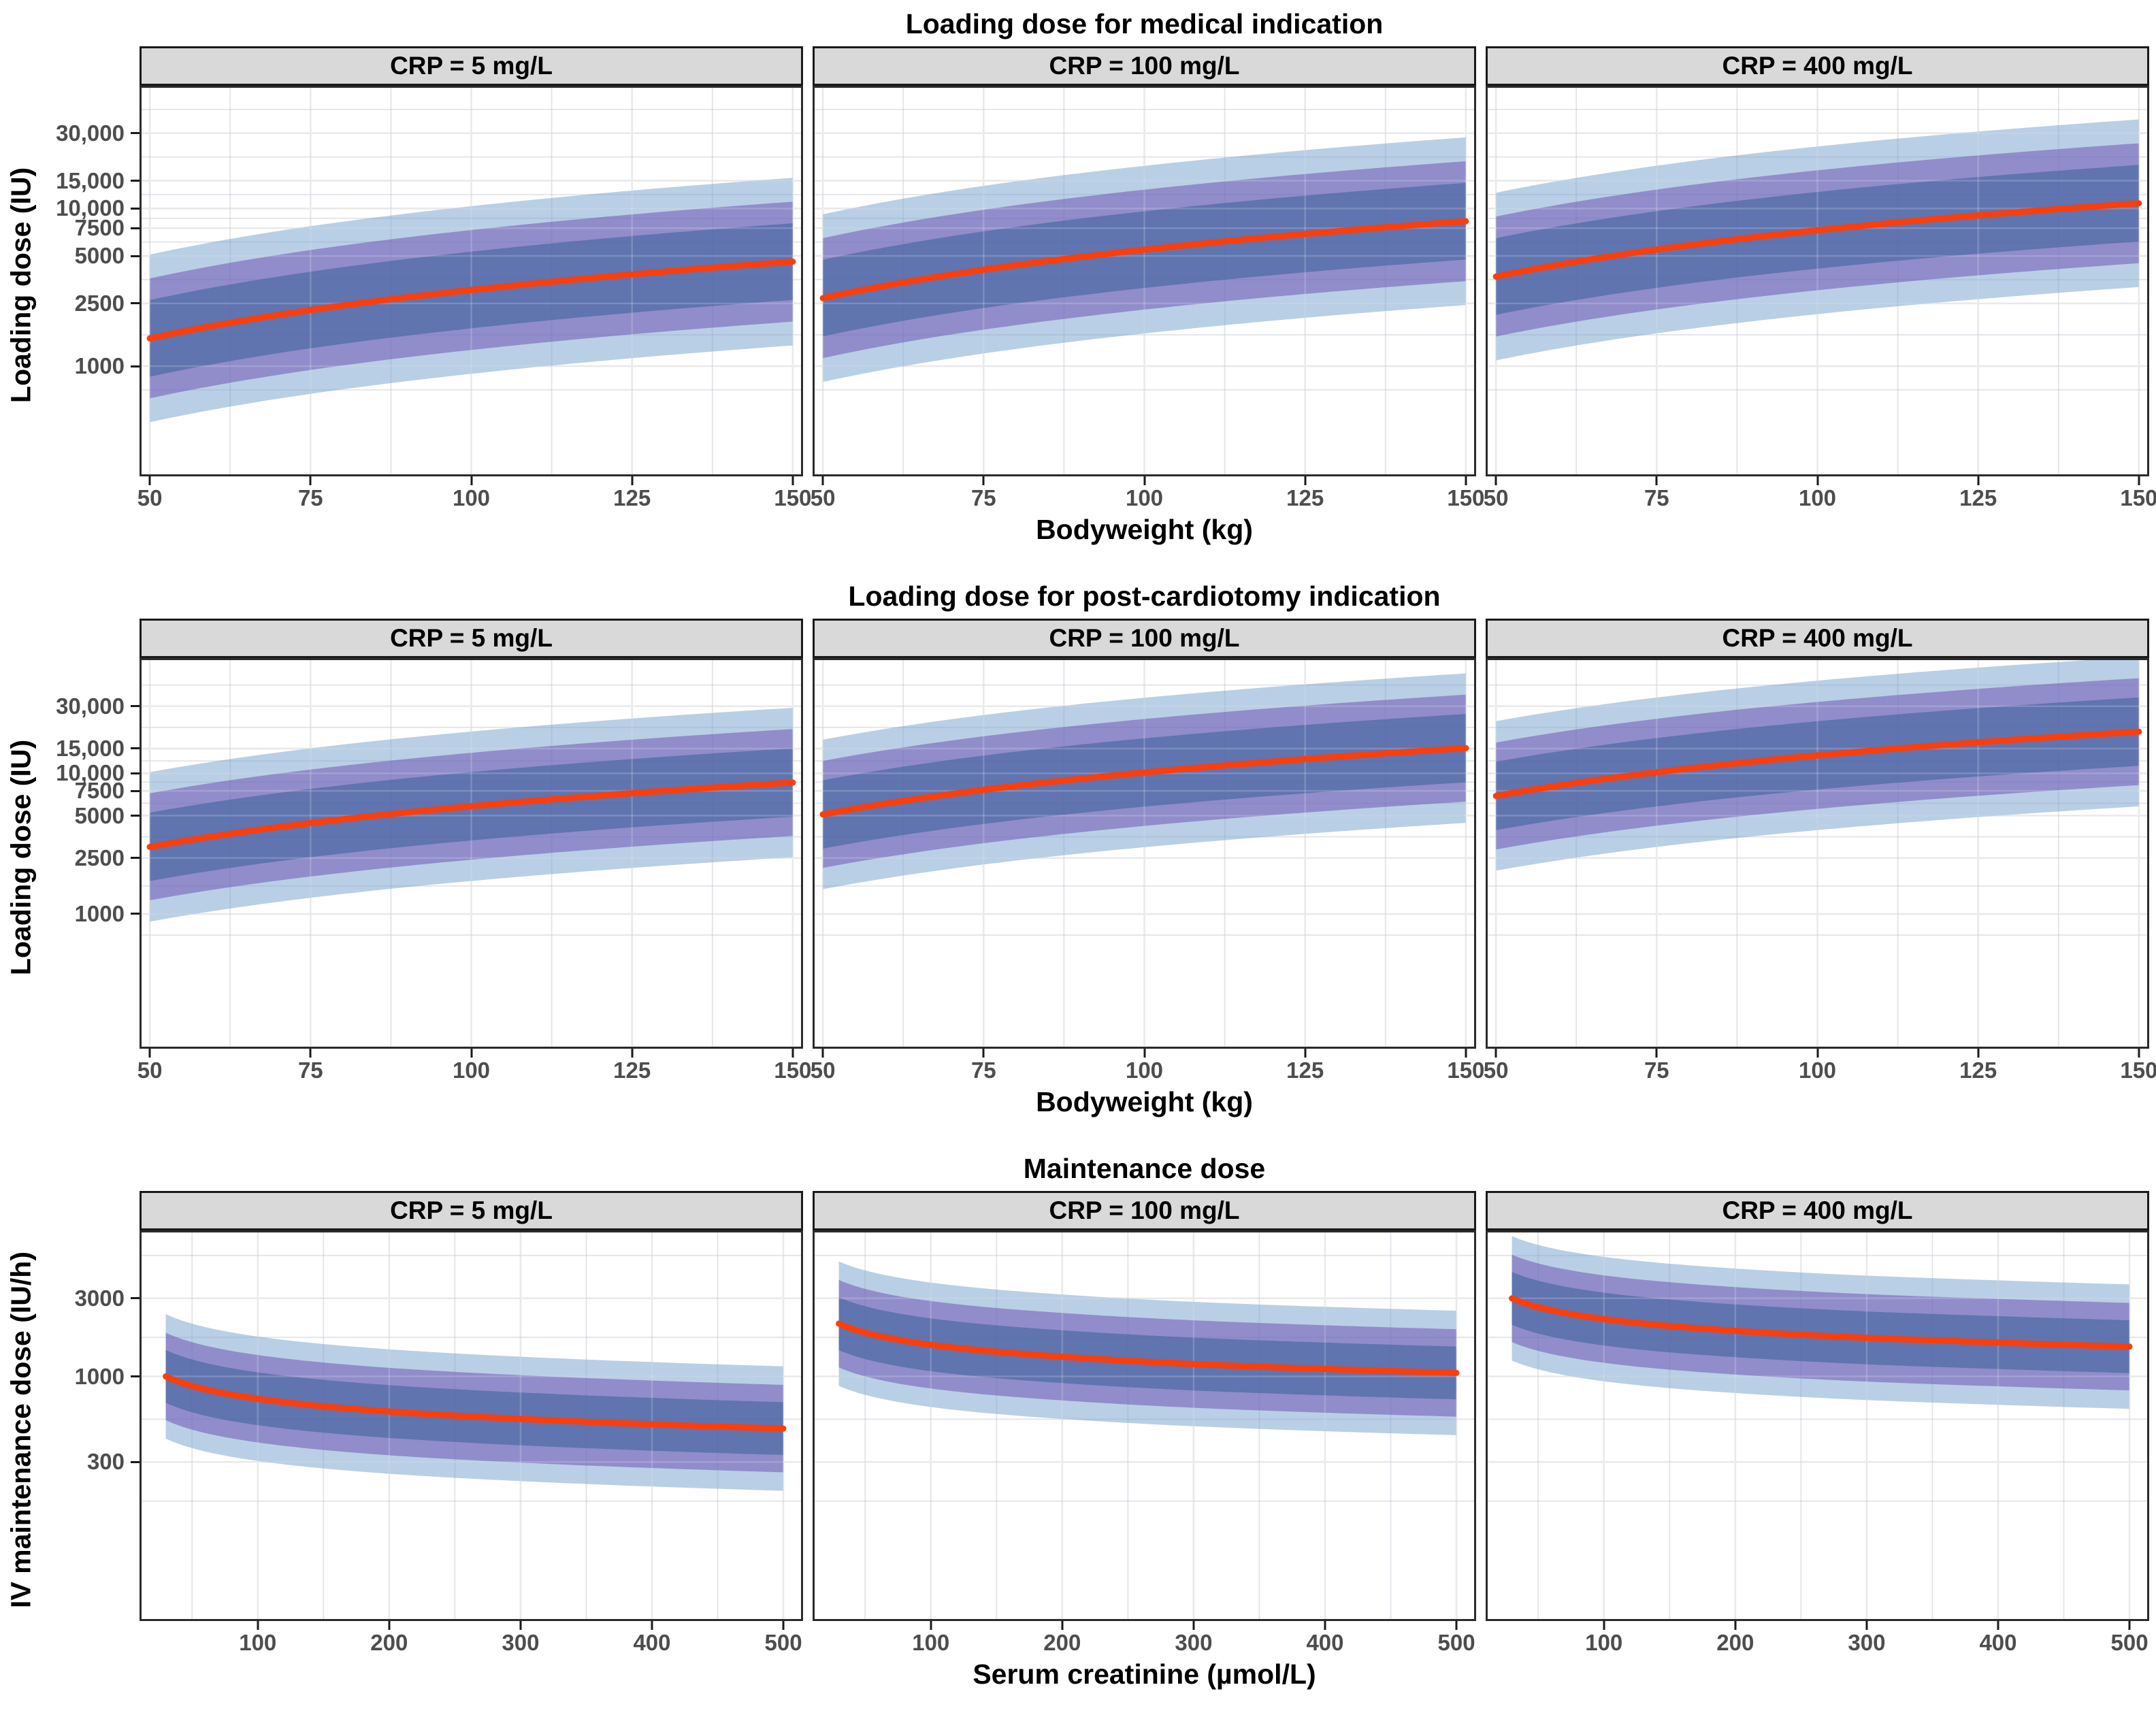 This screenshot has height=1717, width=2156. What do you see at coordinates (89, 1421) in the screenshot?
I see `y-axis-ticks: 300 1000 3000` at bounding box center [89, 1421].